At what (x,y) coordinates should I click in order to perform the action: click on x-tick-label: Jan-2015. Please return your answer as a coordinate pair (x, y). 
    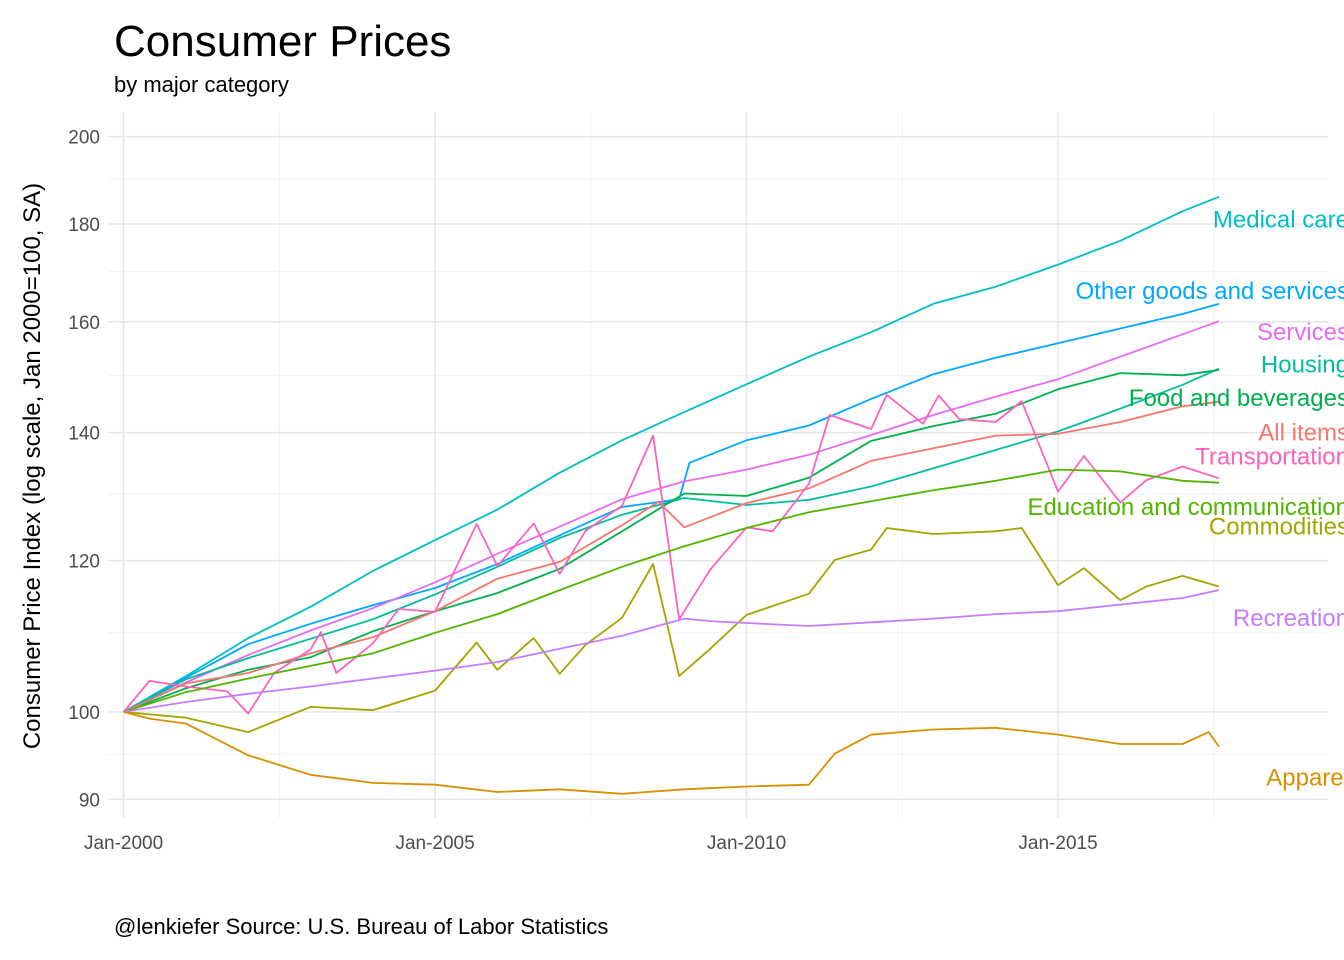
    Looking at the image, I should click on (1057, 843).